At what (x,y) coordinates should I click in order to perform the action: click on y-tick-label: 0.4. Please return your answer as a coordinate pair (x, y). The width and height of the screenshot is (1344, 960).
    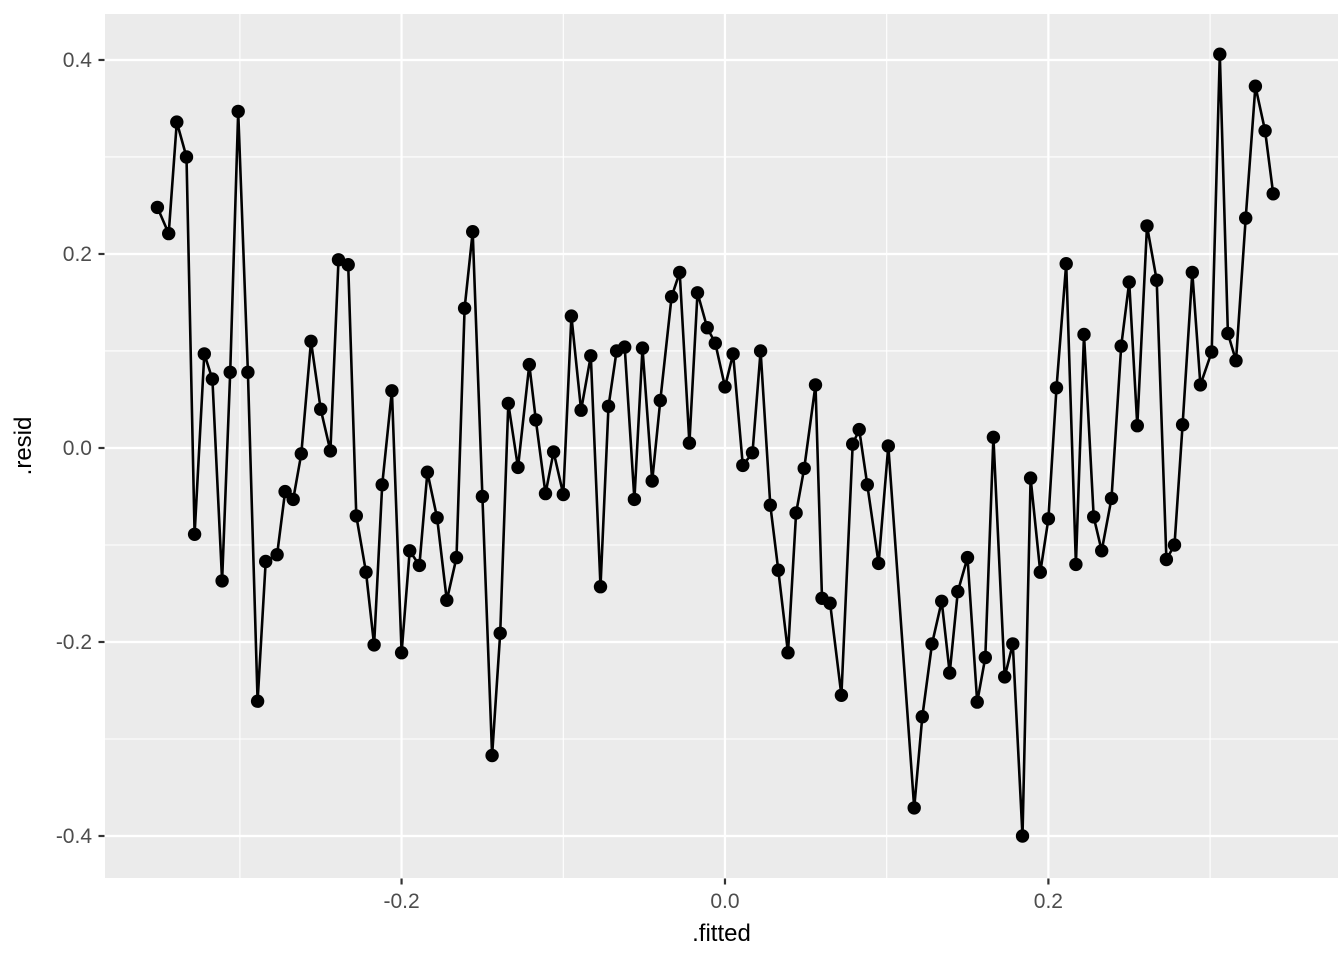
    Looking at the image, I should click on (78, 60).